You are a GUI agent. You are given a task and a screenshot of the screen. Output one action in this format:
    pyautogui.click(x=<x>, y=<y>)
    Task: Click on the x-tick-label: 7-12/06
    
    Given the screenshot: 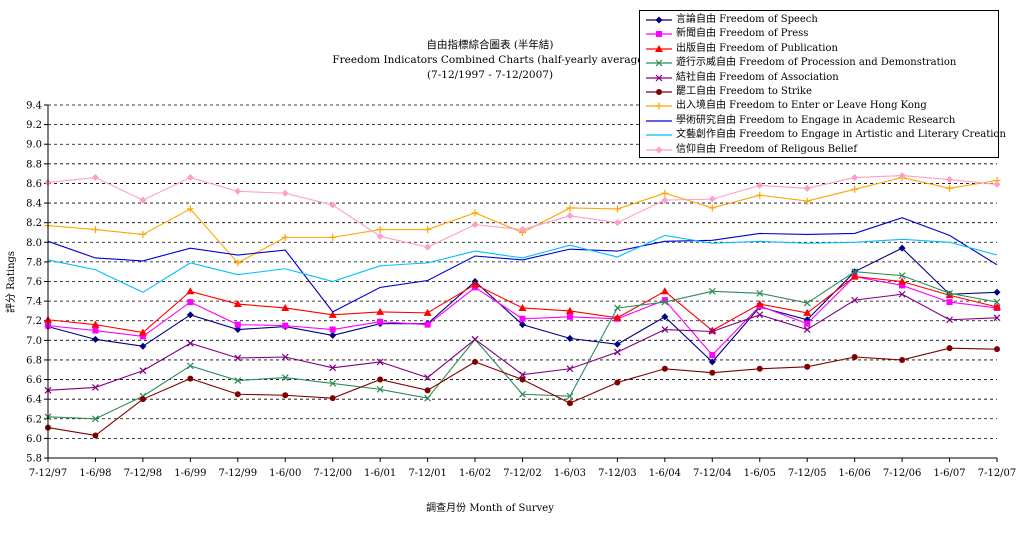 What is the action you would take?
    pyautogui.click(x=902, y=473)
    